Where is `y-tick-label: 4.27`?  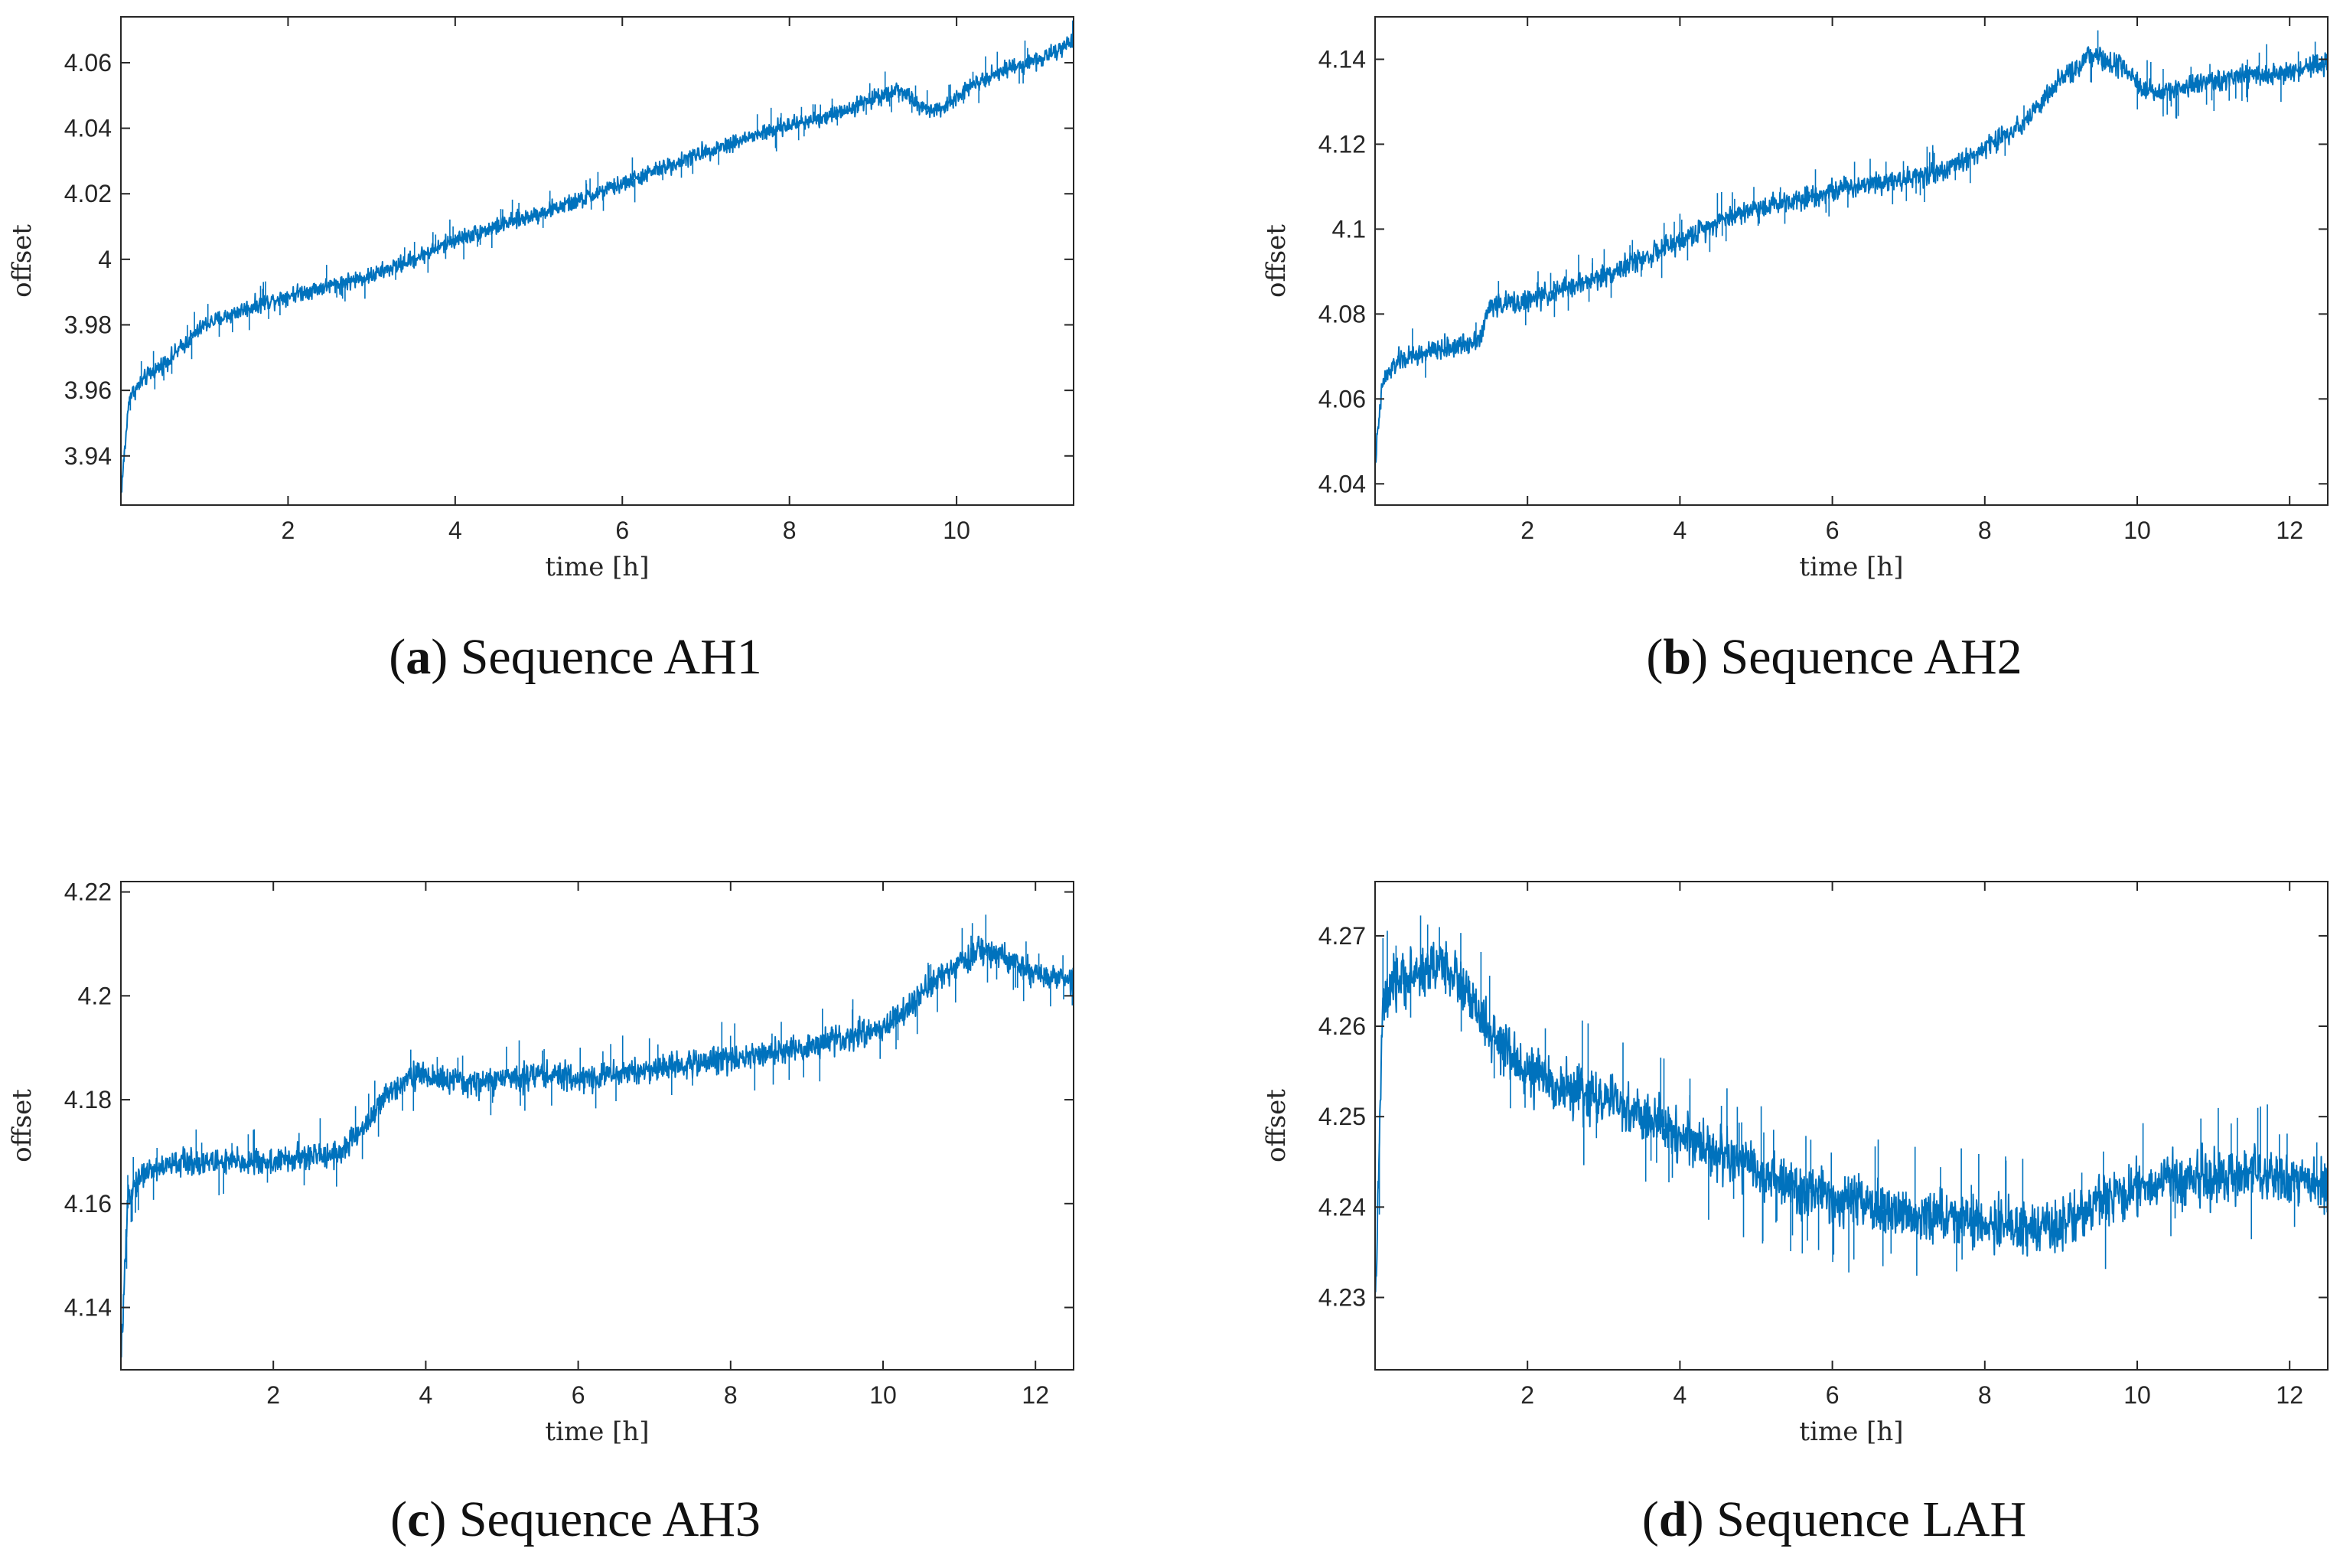
y-tick-label: 4.27 is located at coordinates (1342, 936).